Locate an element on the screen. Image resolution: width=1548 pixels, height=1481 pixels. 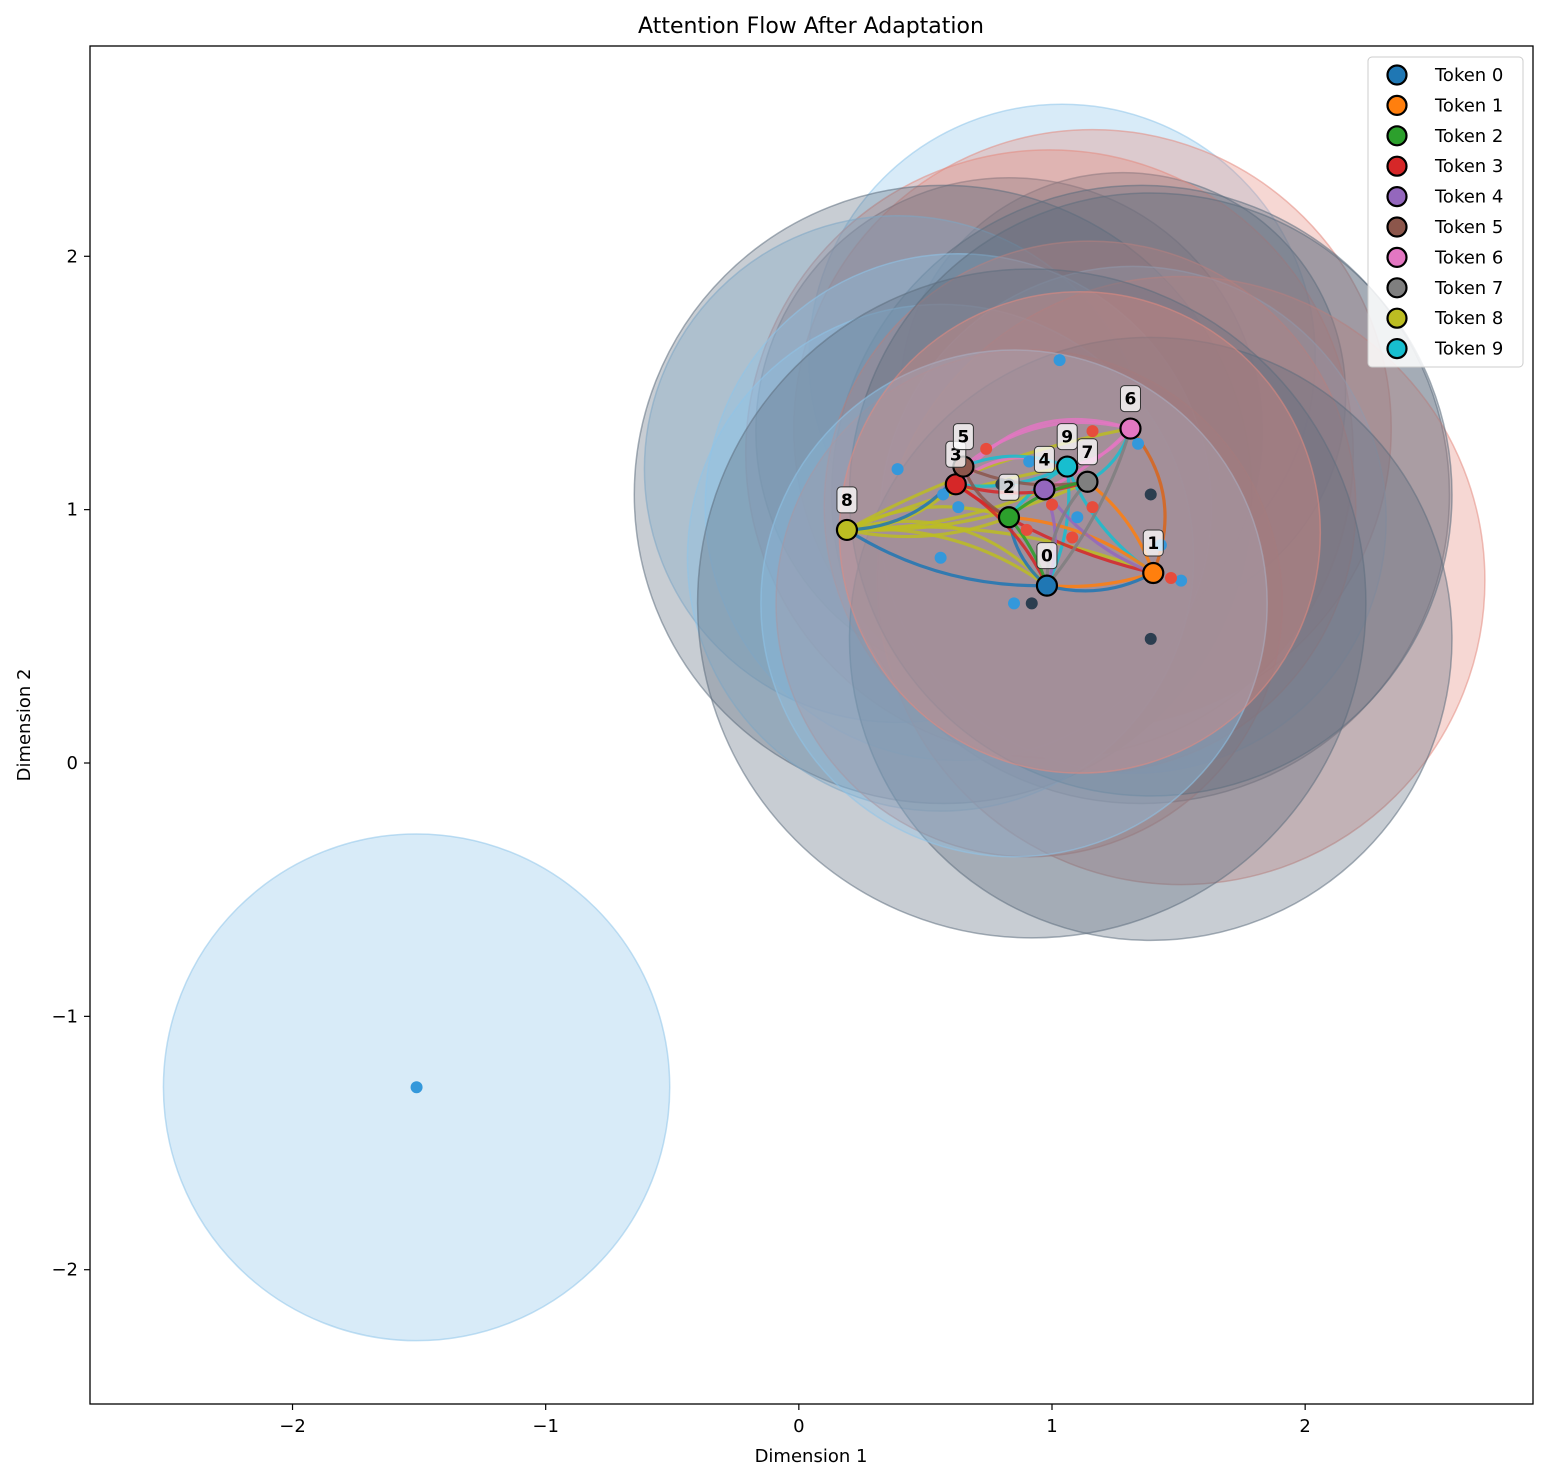
token-label-6: 6 is located at coordinates (1130, 399).